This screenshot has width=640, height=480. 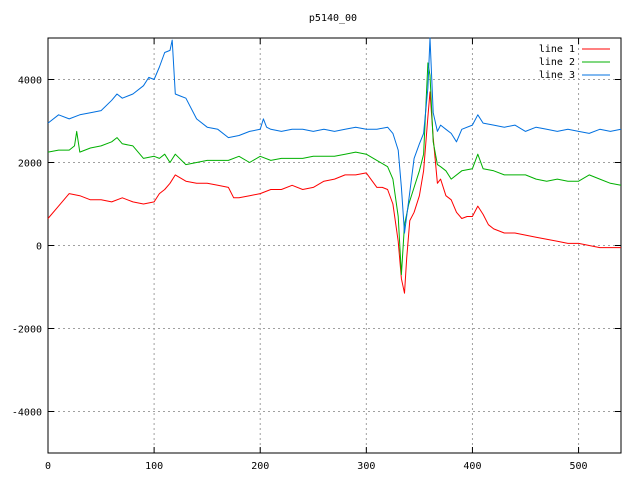 I want to click on y-tick-label: 2000, so click(x=30, y=164).